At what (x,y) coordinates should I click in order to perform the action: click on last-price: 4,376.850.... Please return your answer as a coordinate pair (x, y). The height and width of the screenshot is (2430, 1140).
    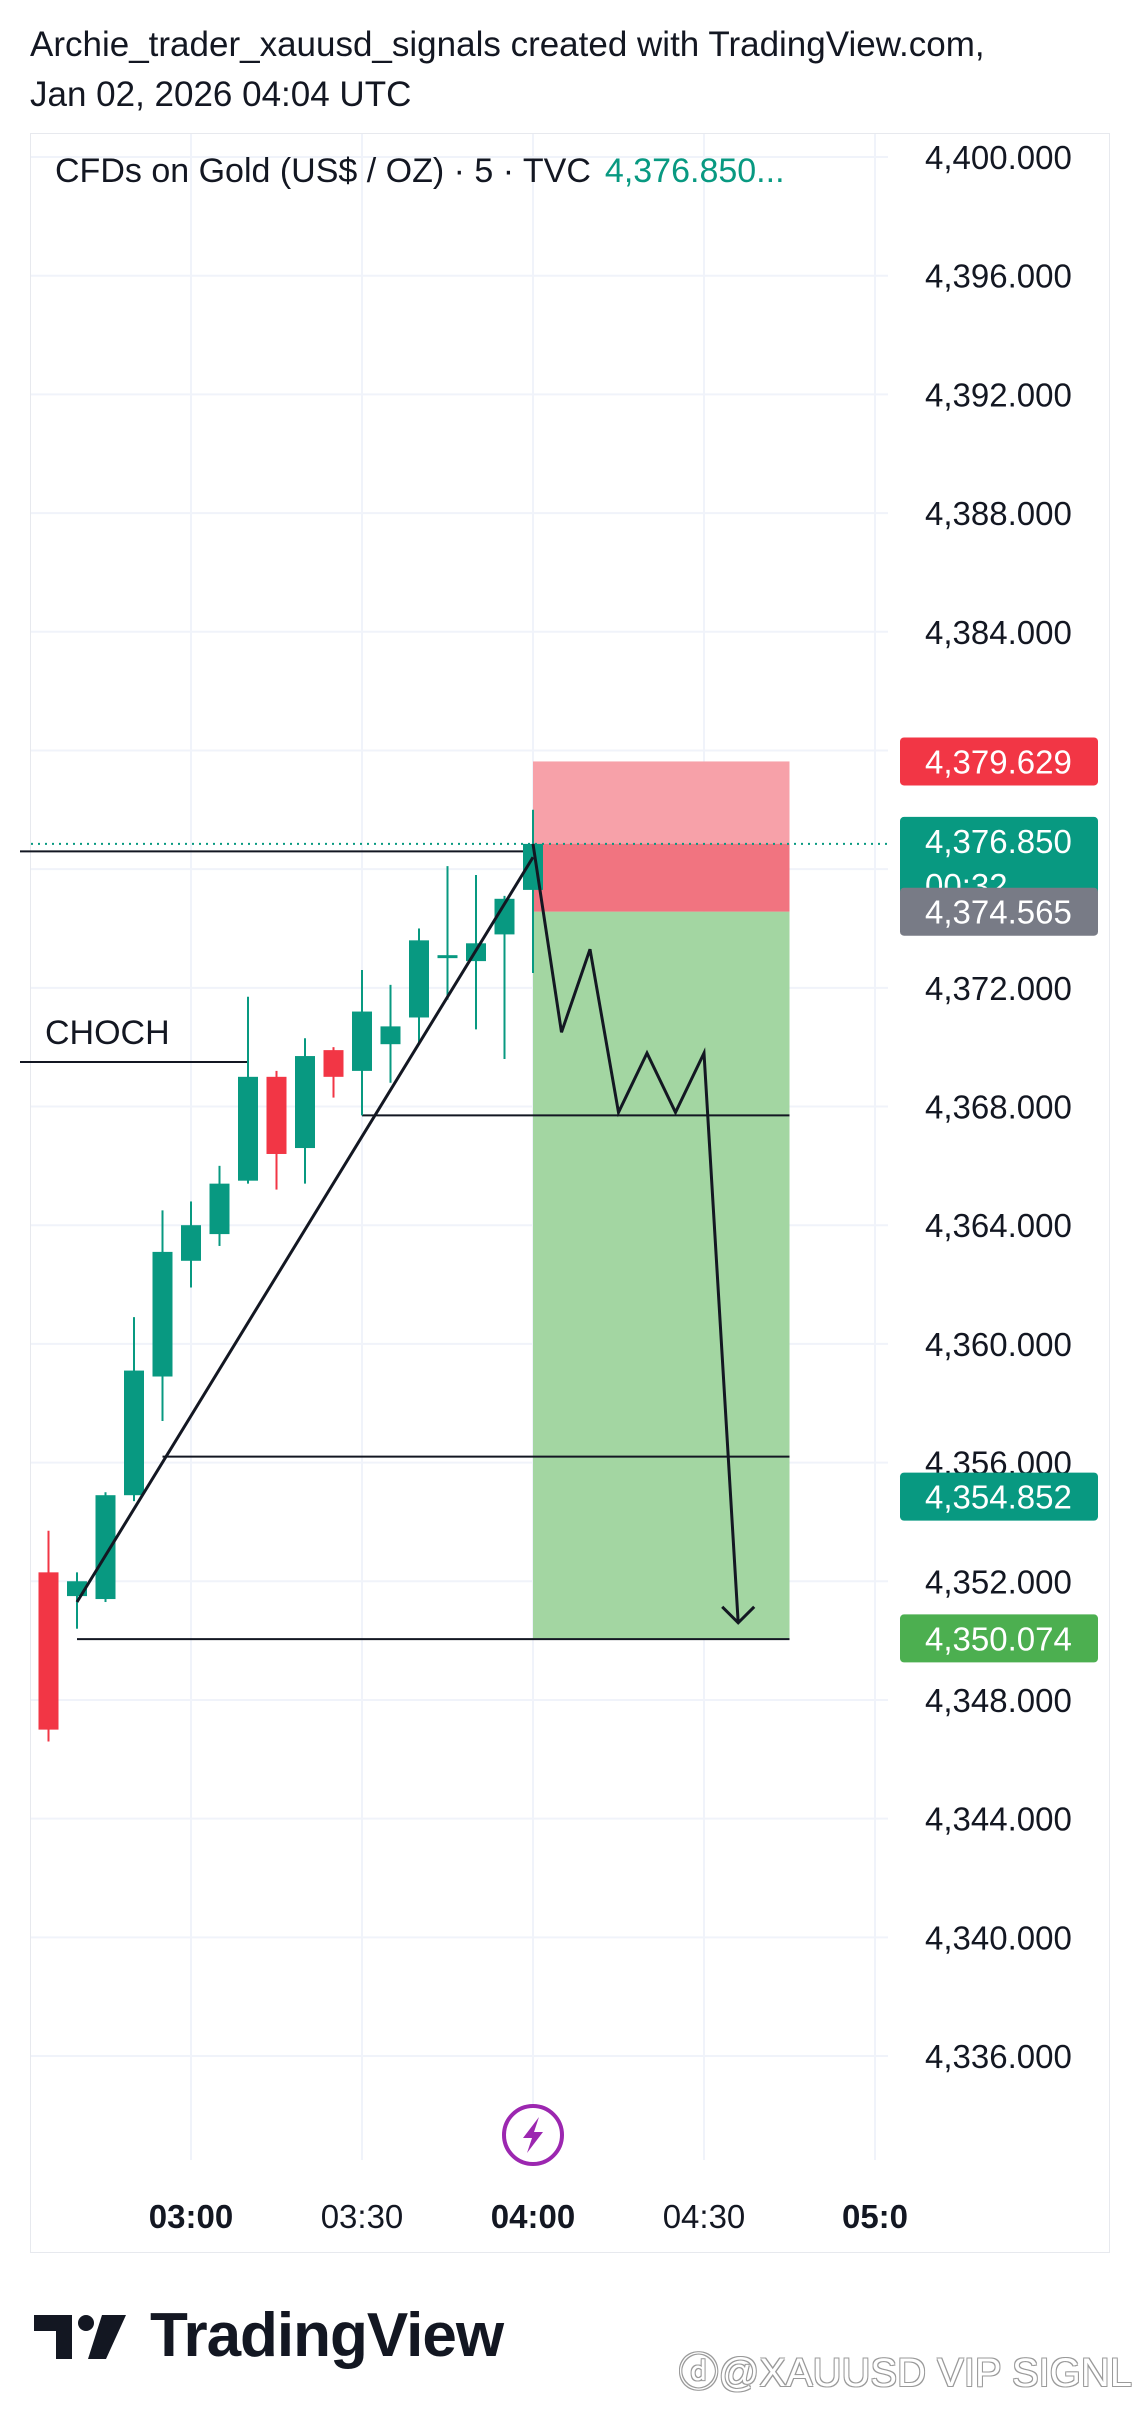
    Looking at the image, I should click on (694, 171).